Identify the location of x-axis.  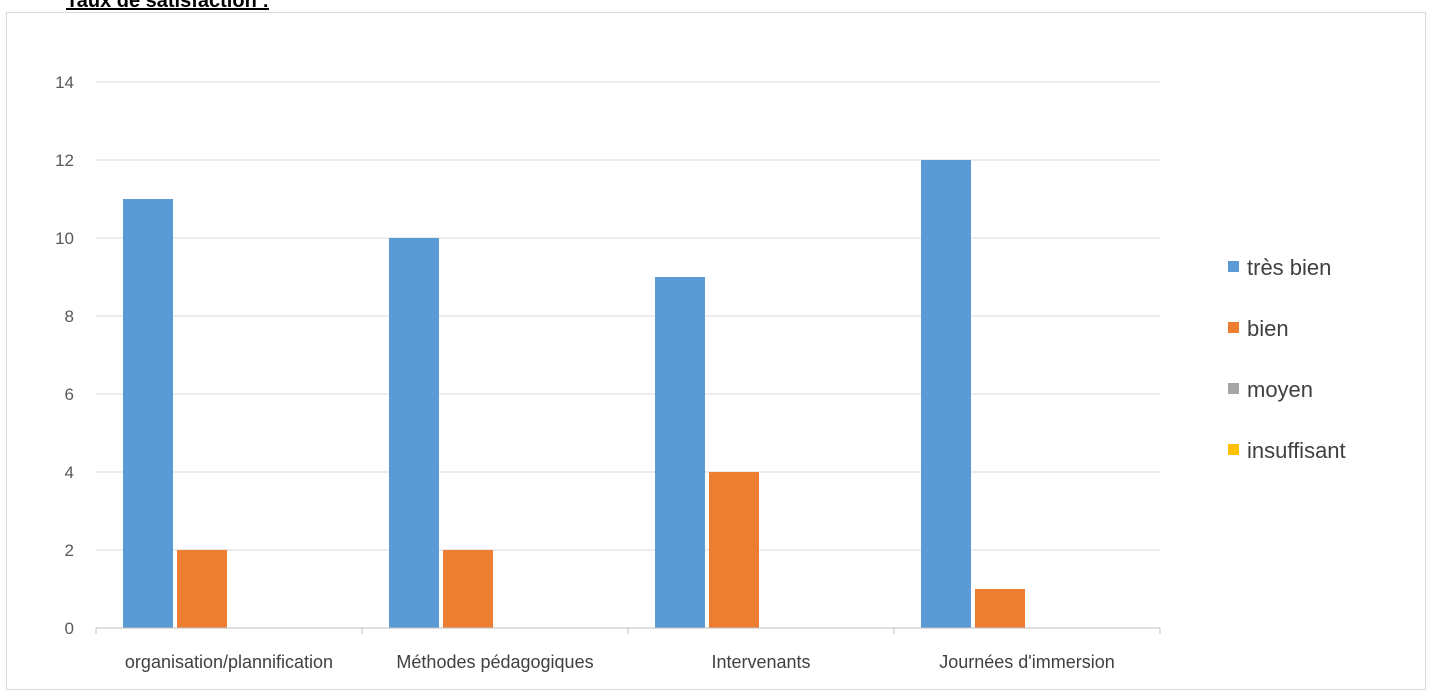
(628, 630).